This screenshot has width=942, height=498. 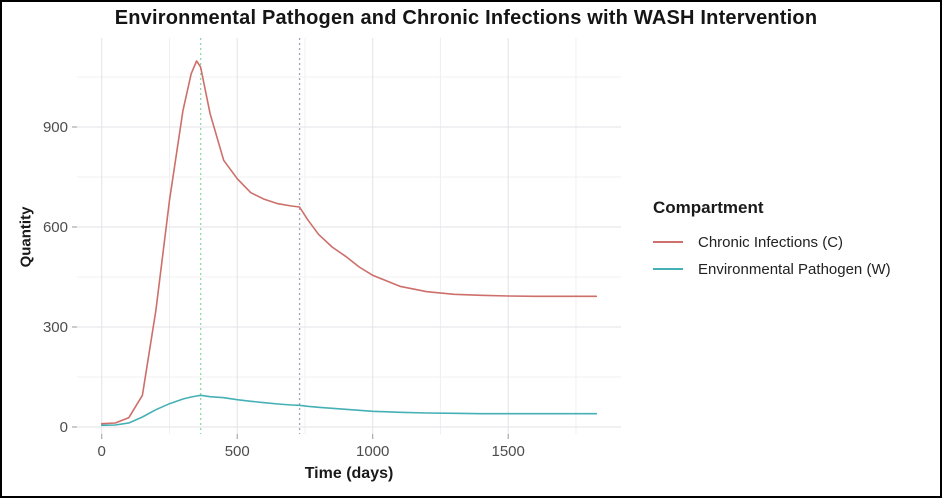 I want to click on y-axis-title: Quantity, so click(x=26, y=237).